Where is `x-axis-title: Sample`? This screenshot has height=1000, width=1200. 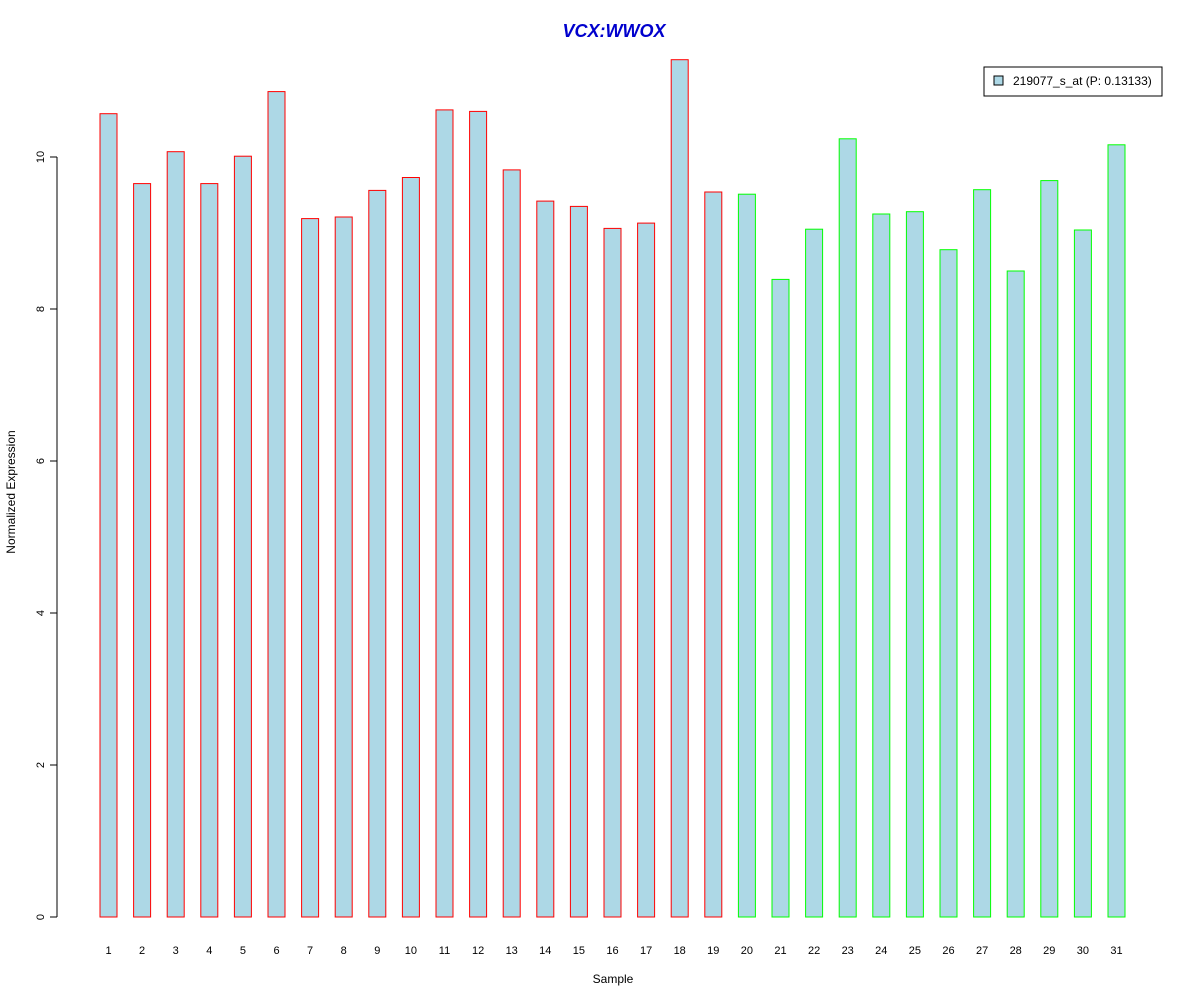
x-axis-title: Sample is located at coordinates (613, 979).